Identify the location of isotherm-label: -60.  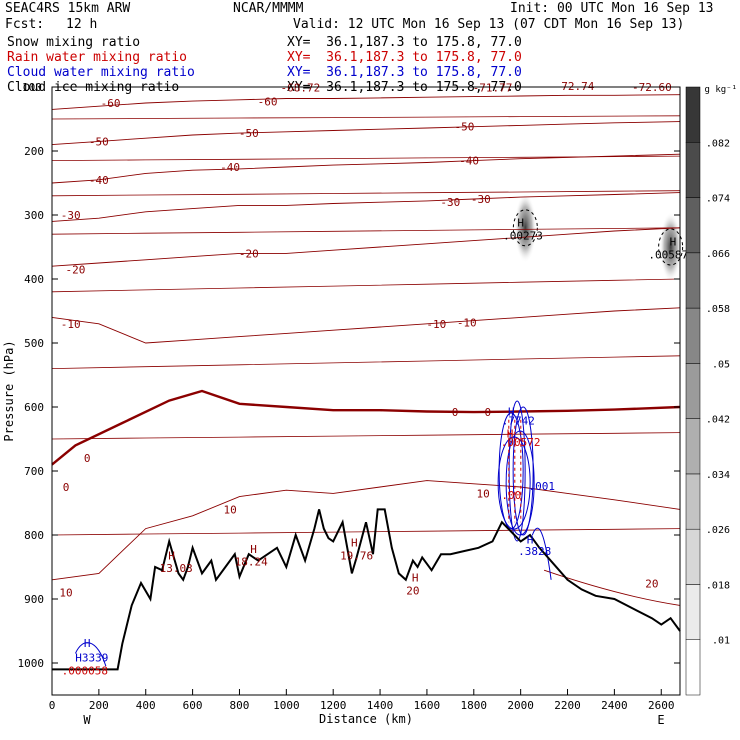
(111, 103).